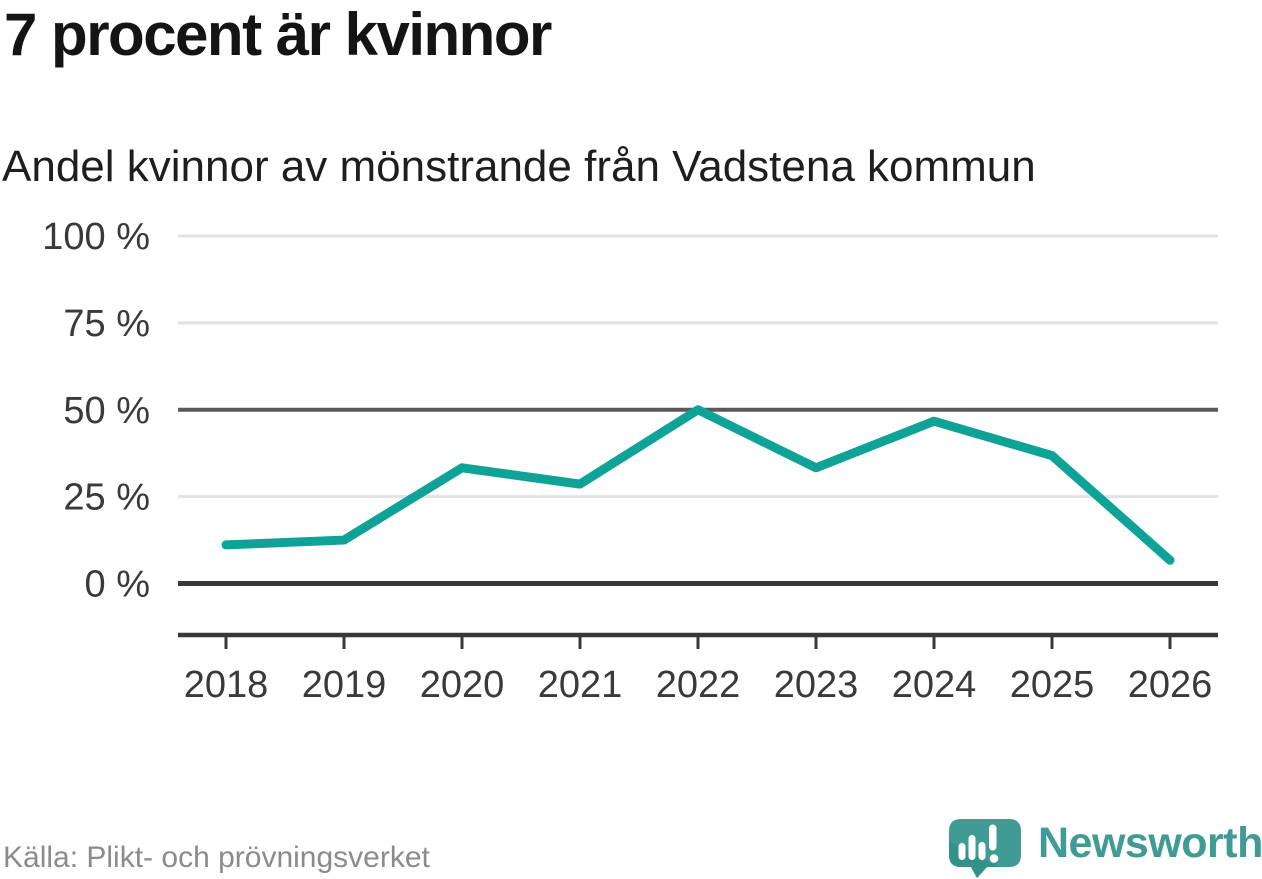 This screenshot has height=879, width=1262. I want to click on y-tick-label: 75 %, so click(106, 324).